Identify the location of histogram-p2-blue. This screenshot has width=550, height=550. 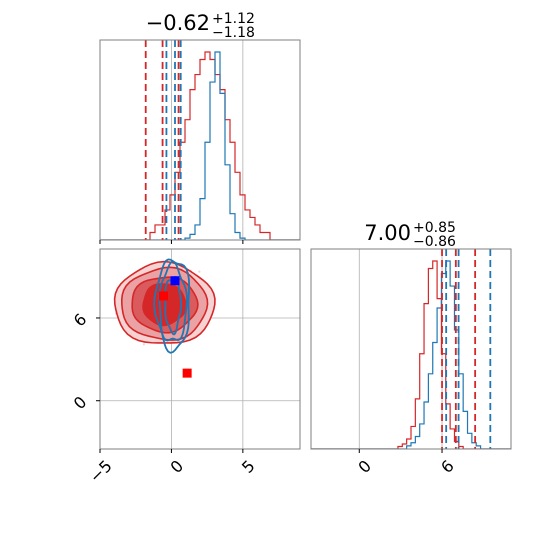
(411, 354).